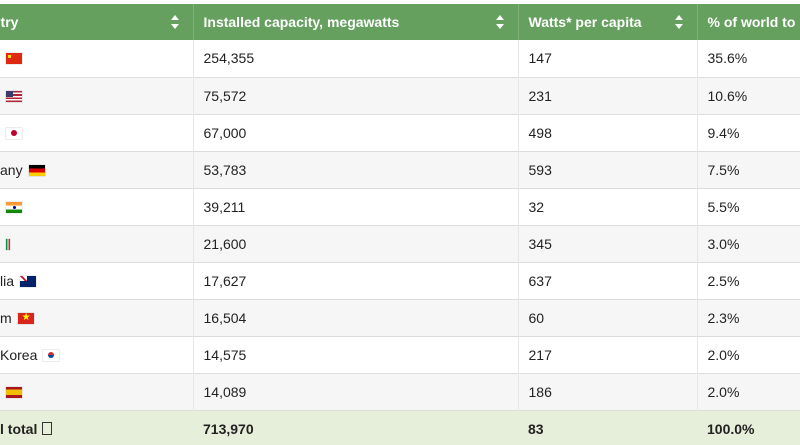  What do you see at coordinates (608, 169) in the screenshot?
I see `watts-cell: 593` at bounding box center [608, 169].